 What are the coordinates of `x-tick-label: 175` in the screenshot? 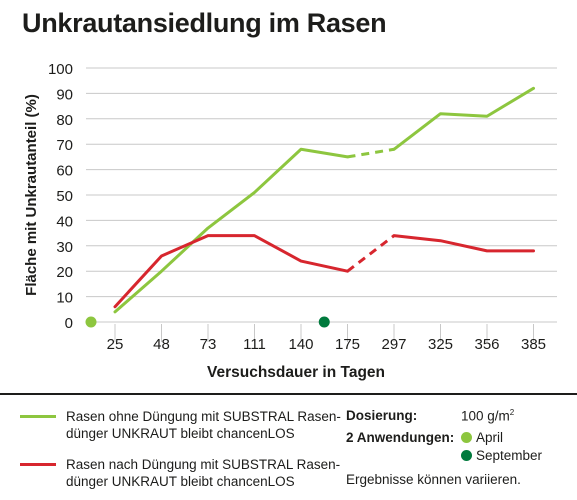 It's located at (347, 344).